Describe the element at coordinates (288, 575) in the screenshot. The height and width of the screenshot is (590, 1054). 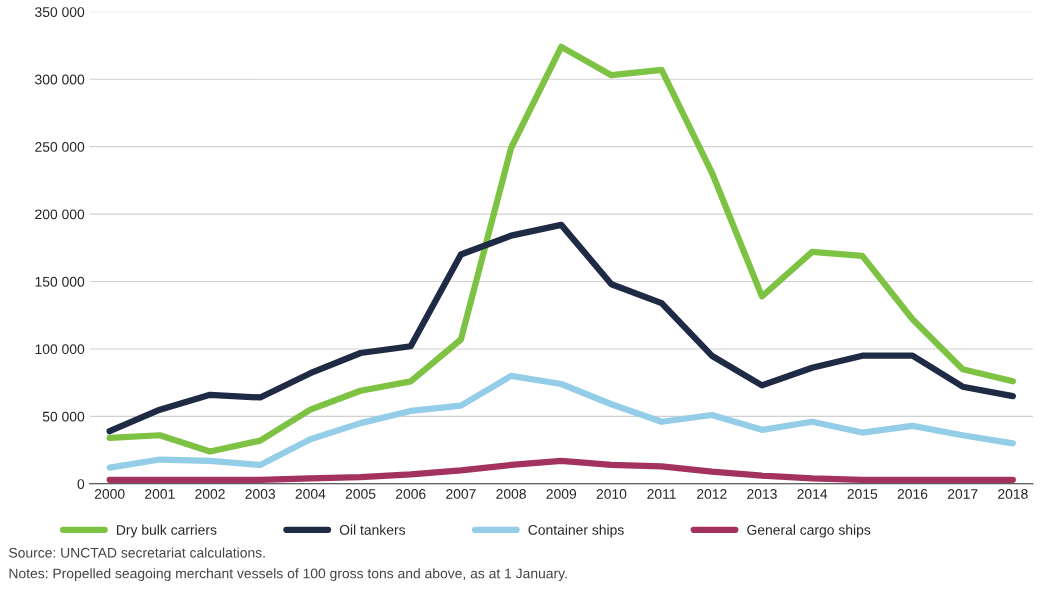
I see `text: Notes: Propelled seagoing merchant vessels of 100 gross tons and above, as at 1 January.` at that location.